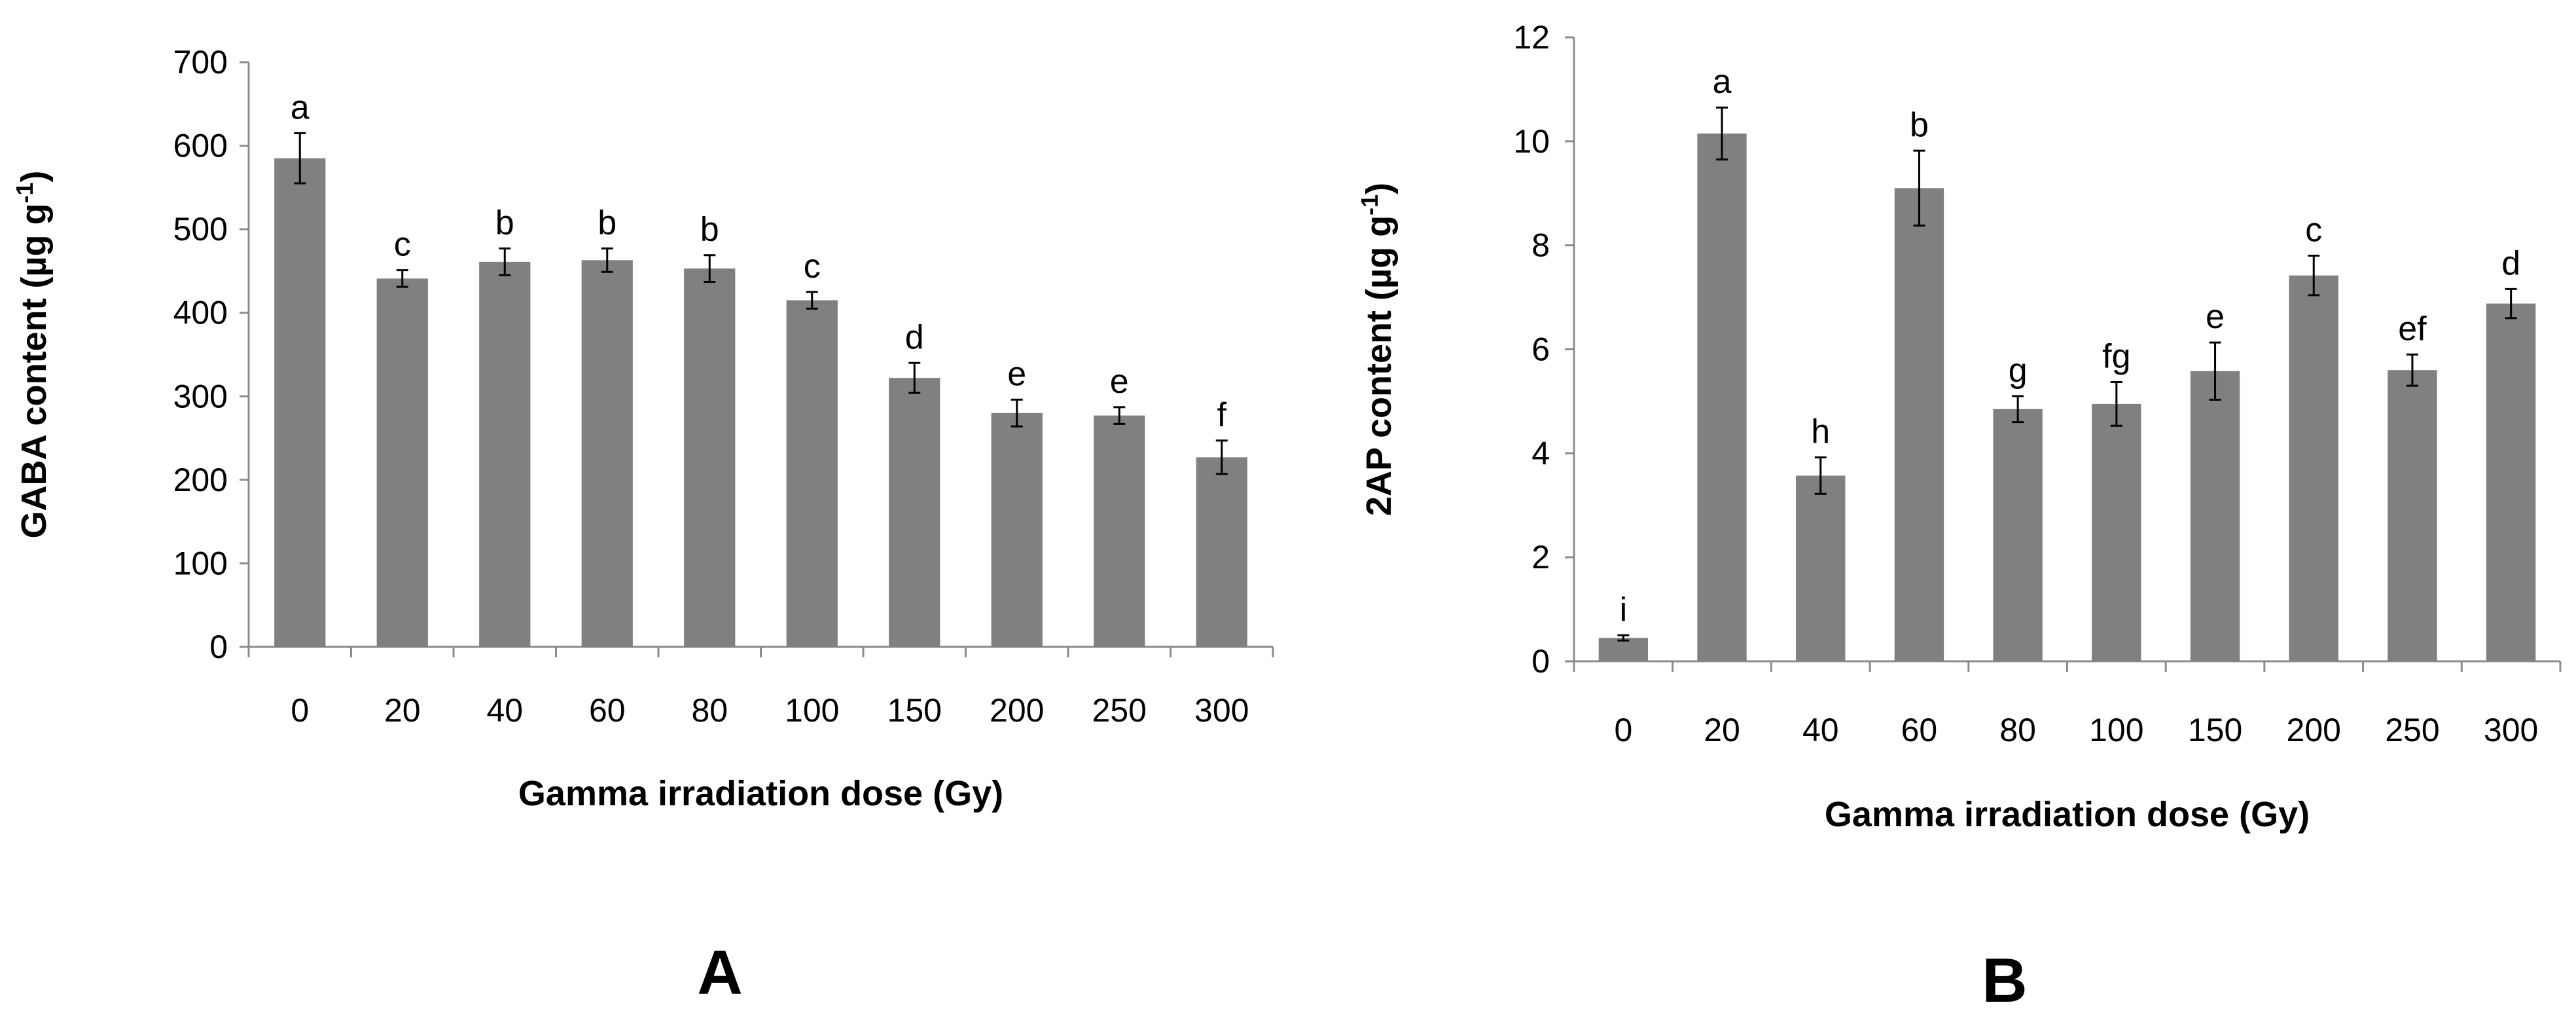  Describe the element at coordinates (200, 480) in the screenshot. I see `y-tick-label: 200` at that location.